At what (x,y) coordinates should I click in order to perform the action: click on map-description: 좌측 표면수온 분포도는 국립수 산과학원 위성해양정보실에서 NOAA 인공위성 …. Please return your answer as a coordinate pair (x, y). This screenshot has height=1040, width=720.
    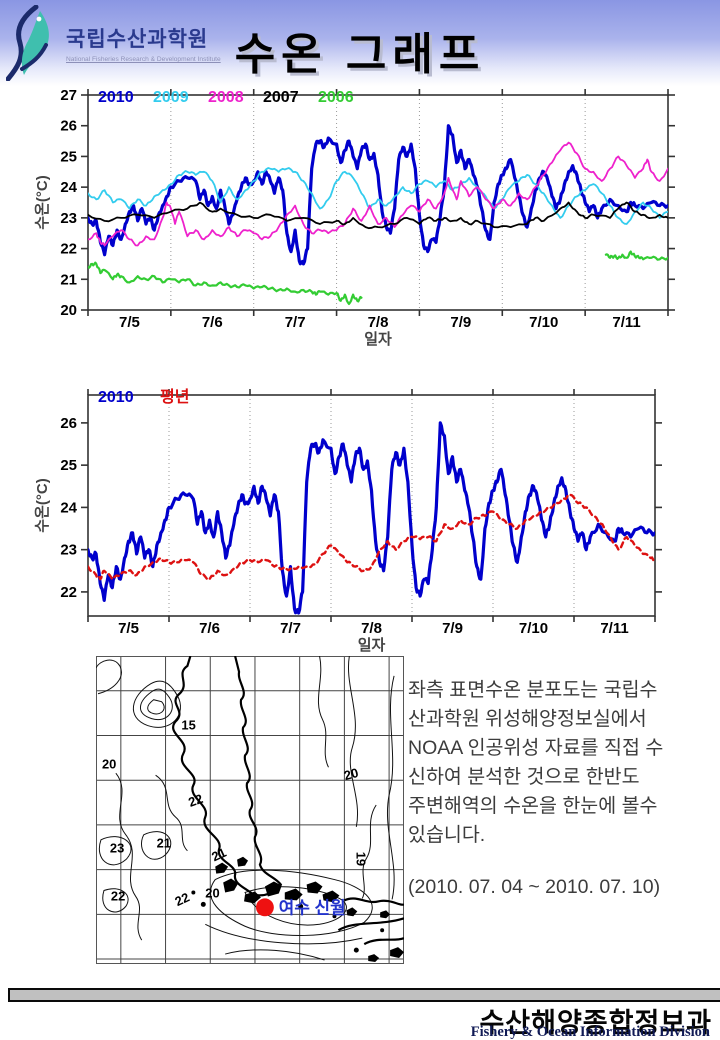
    Looking at the image, I should click on (562, 787).